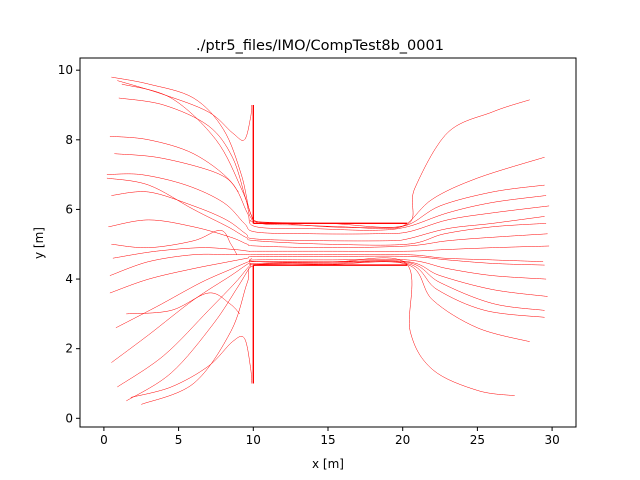  I want to click on y-tick-label: 10, so click(65, 70).